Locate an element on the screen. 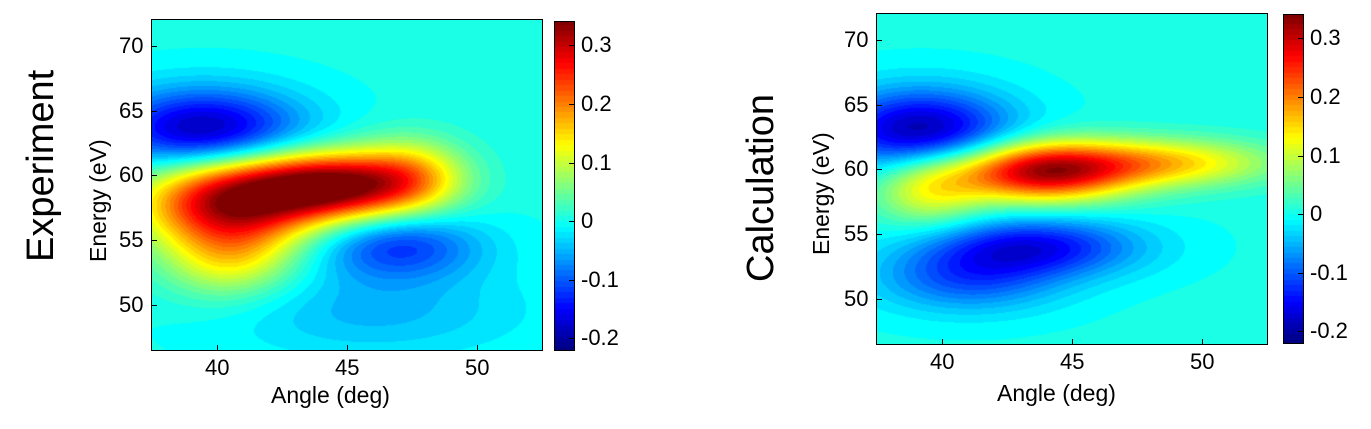 Image resolution: width=1371 pixels, height=429 pixels. y-axis-label-calculation: Energy (eV) is located at coordinates (821, 193).